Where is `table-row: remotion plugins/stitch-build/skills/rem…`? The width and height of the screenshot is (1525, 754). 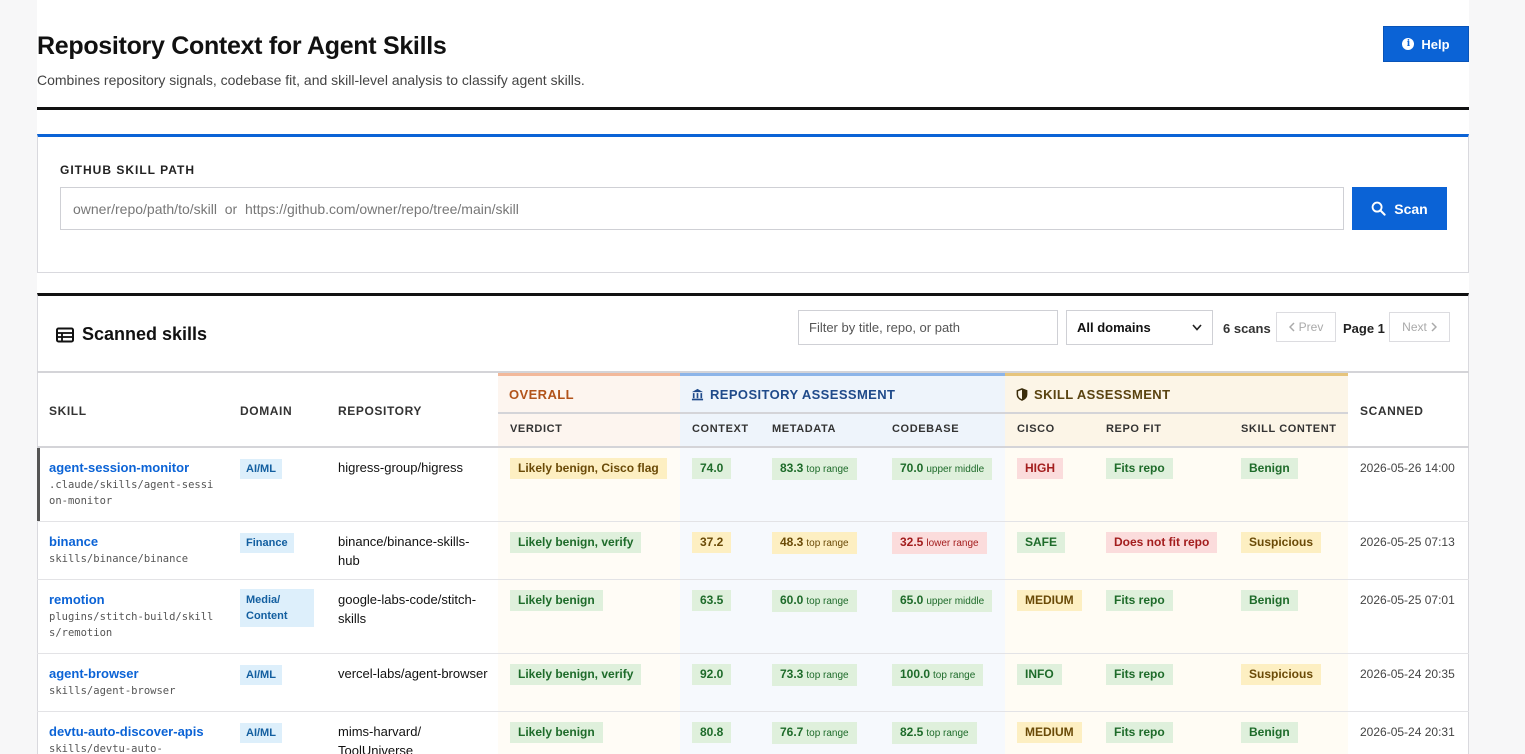
table-row: remotion plugins/stitch-build/skills/rem… is located at coordinates (753, 617).